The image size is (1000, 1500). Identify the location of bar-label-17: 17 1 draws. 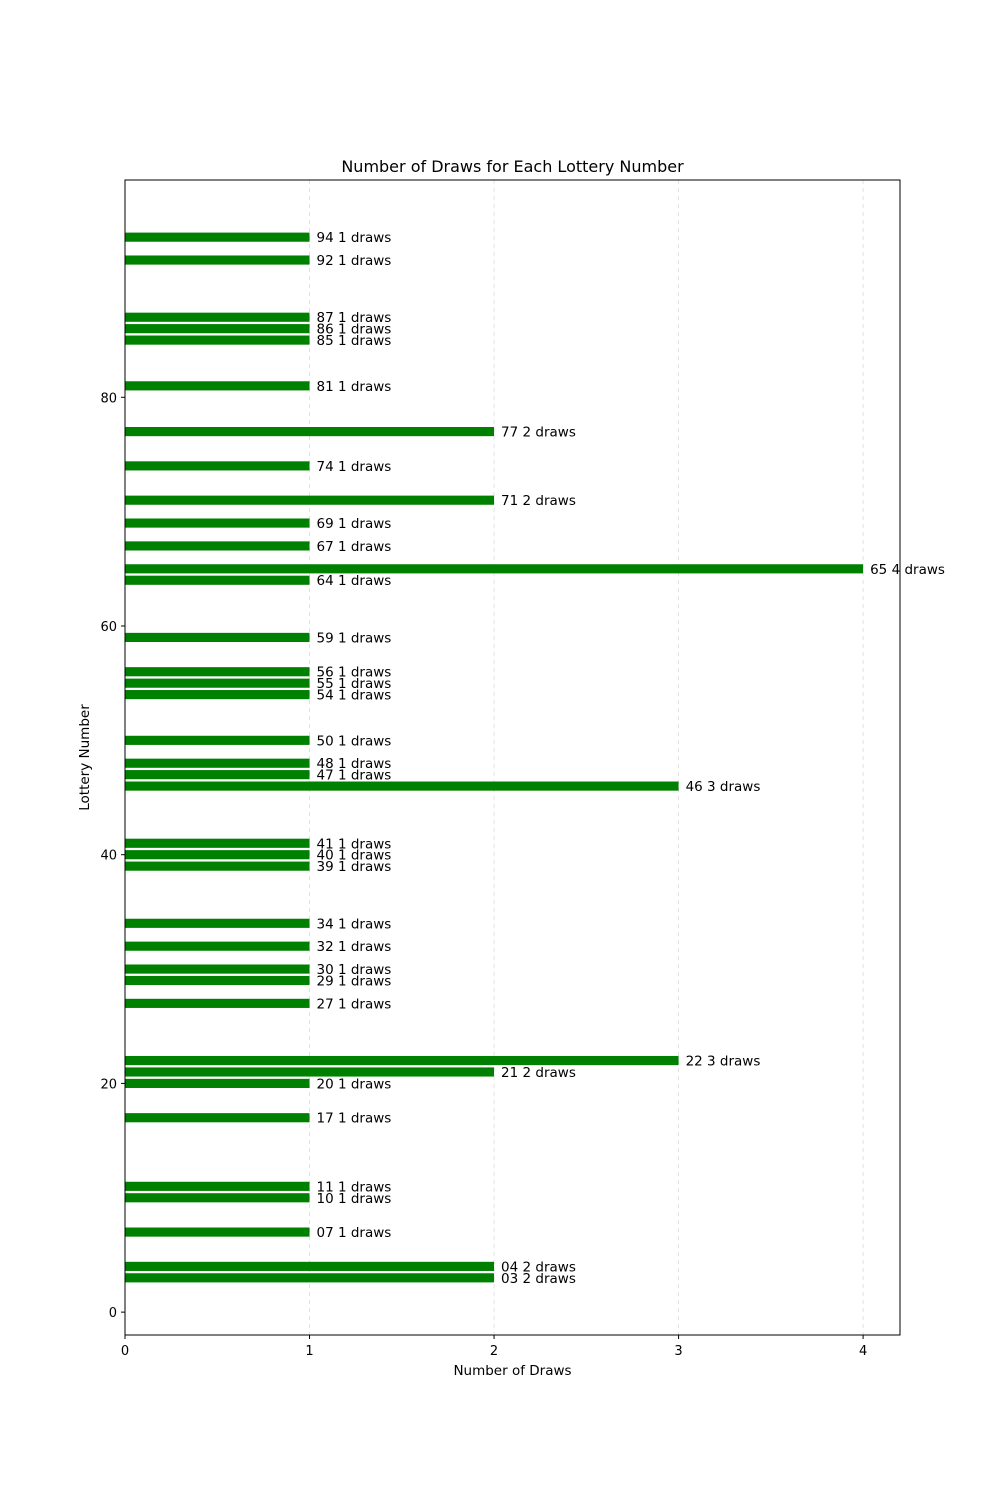
(354, 1119).